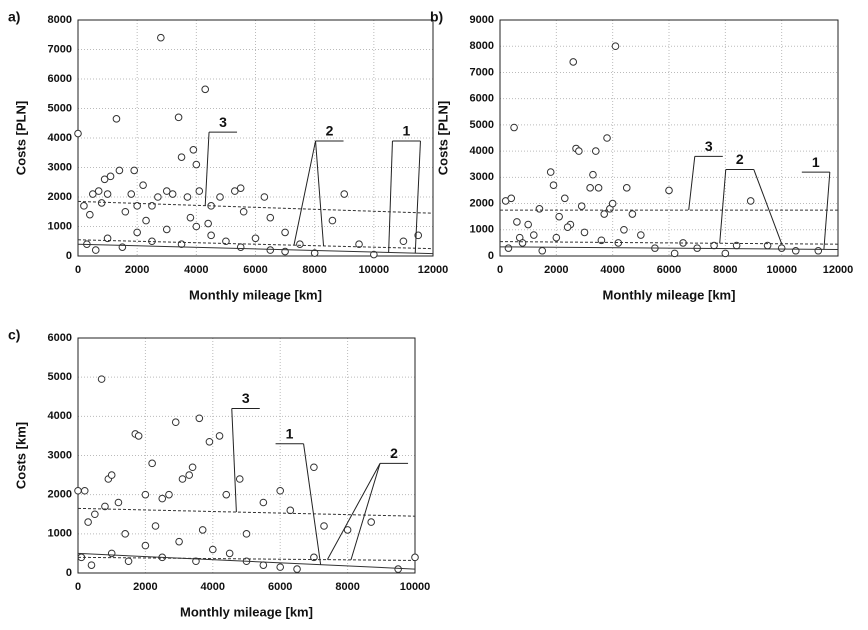  I want to click on y-axis-label: Costs [km], so click(20, 455).